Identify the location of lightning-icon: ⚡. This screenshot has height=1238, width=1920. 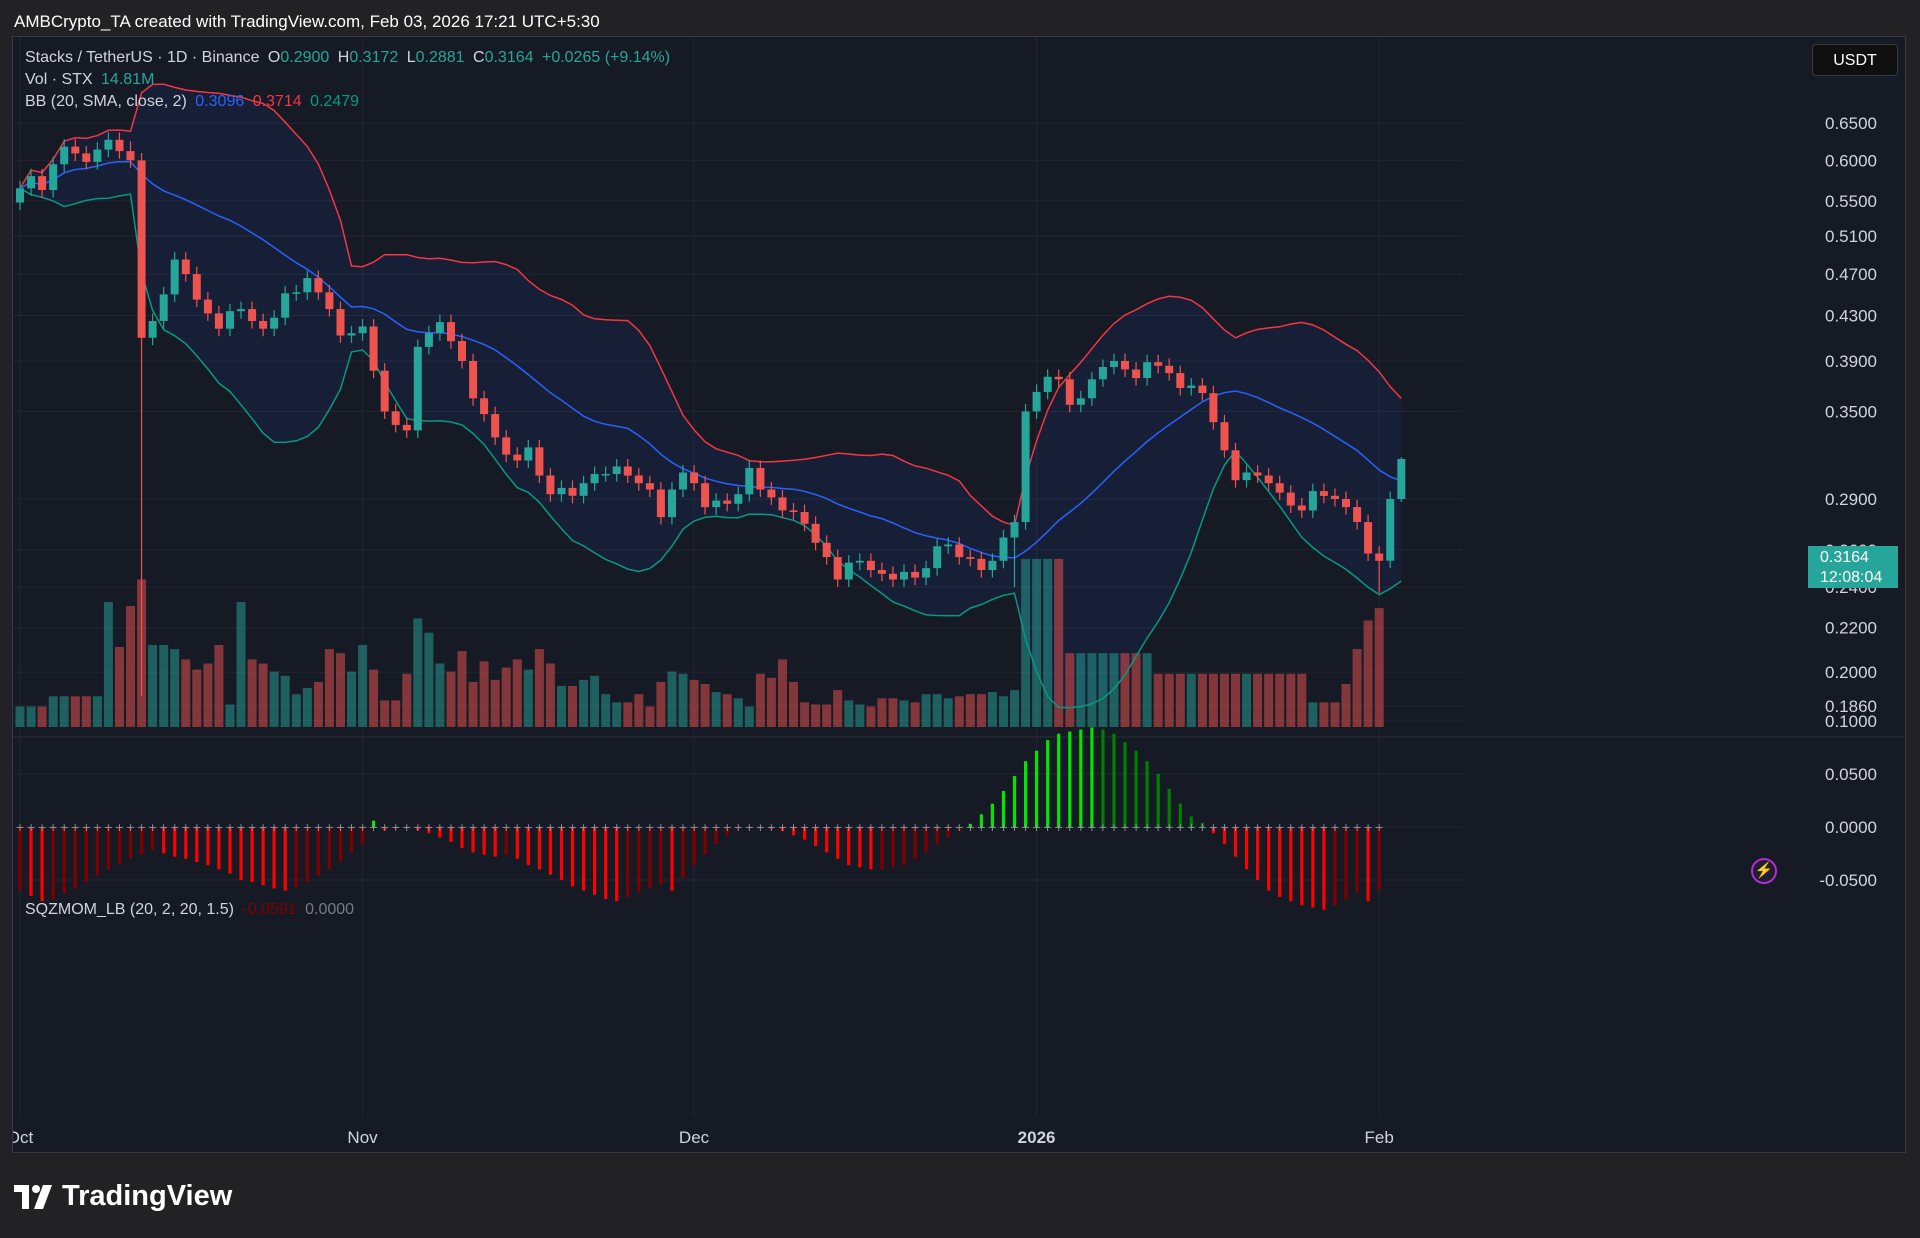
(1764, 871).